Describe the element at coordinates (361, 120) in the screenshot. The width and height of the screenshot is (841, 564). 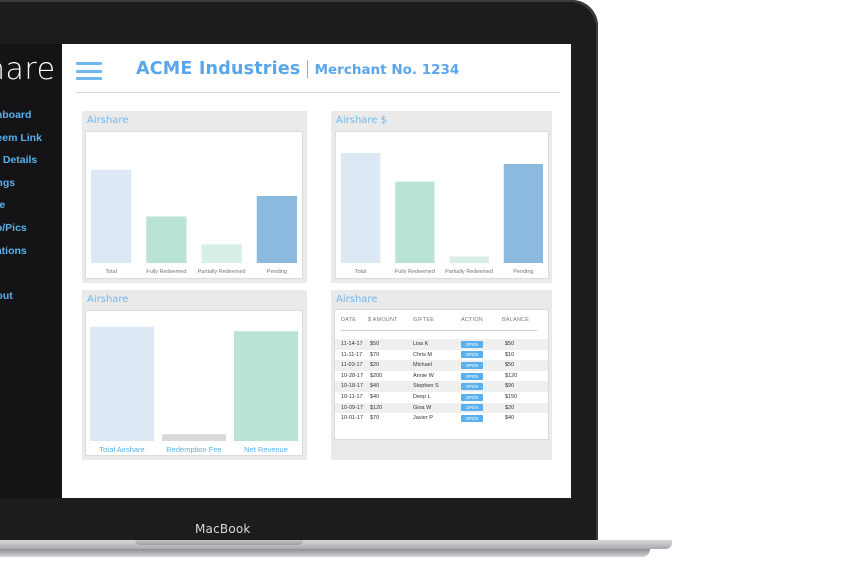
I see `panel-title: Airshare $` at that location.